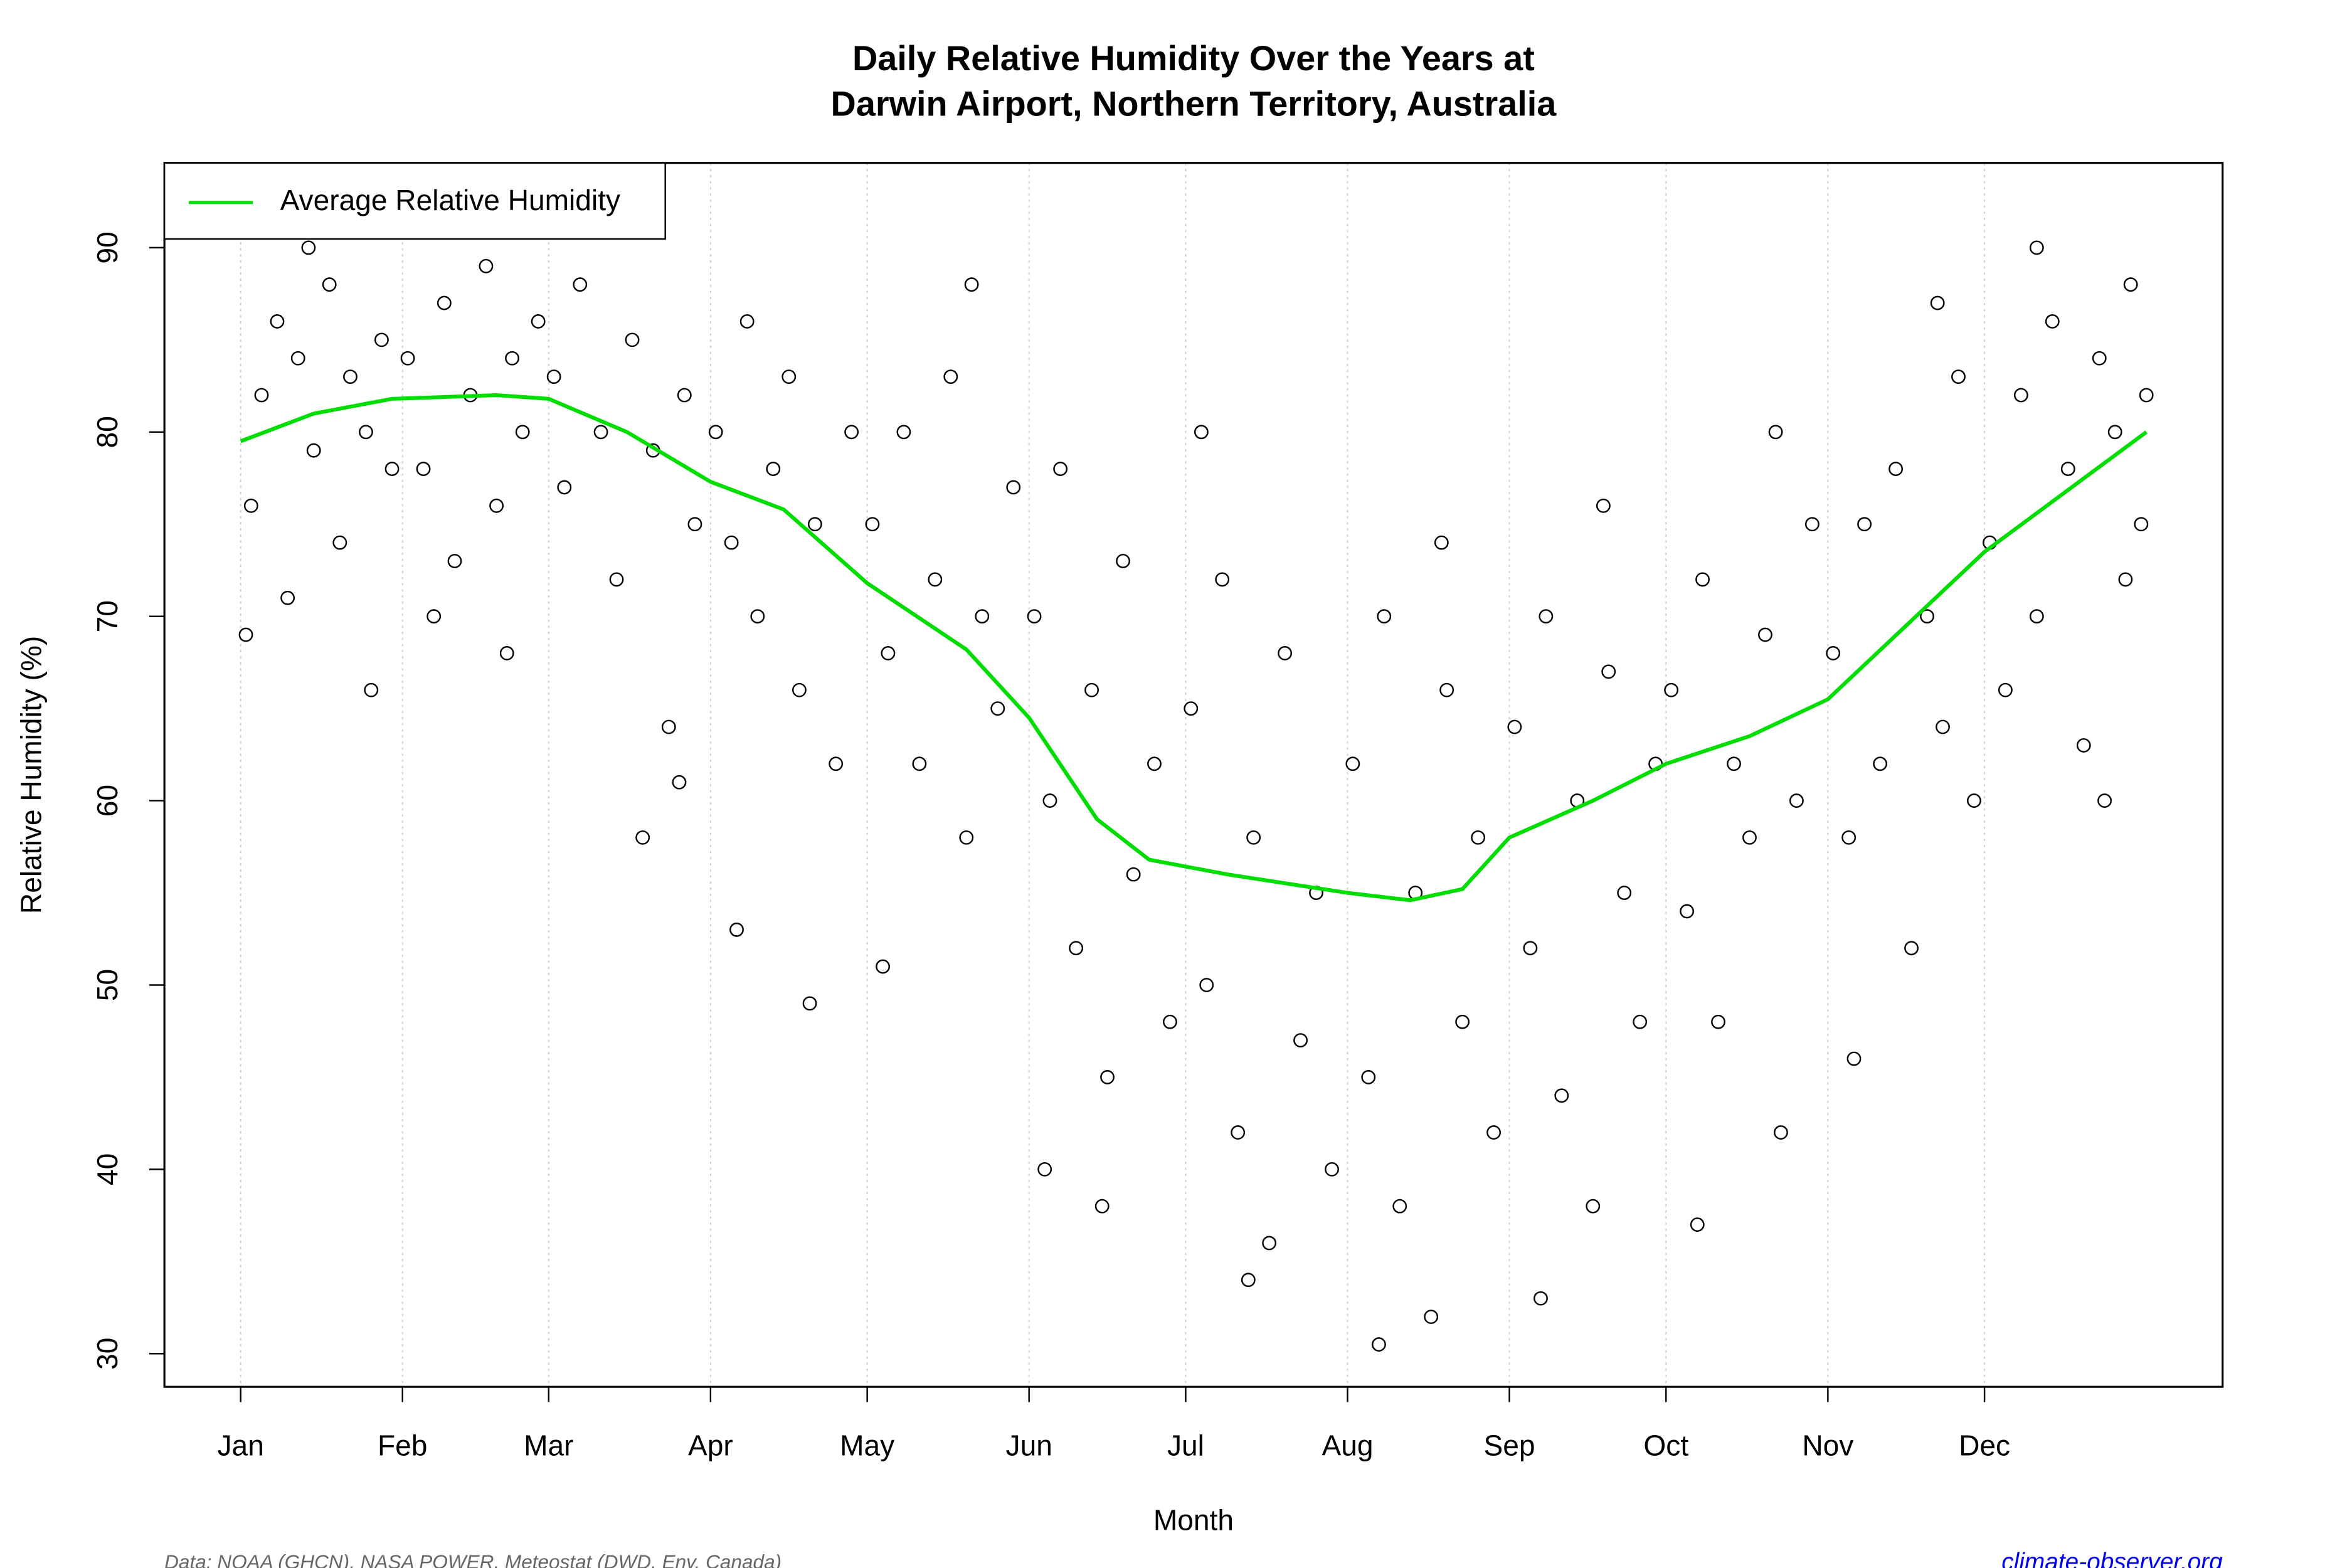  What do you see at coordinates (1827, 1445) in the screenshot?
I see `x-tick-label: Nov` at bounding box center [1827, 1445].